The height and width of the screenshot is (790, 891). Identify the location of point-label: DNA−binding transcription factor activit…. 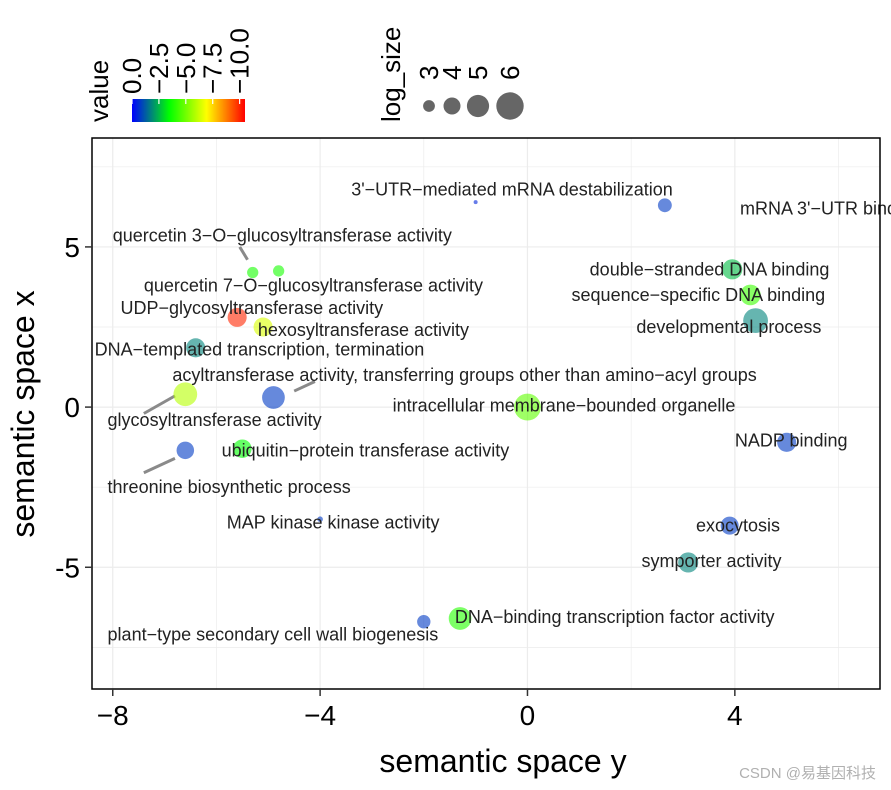
(615, 617).